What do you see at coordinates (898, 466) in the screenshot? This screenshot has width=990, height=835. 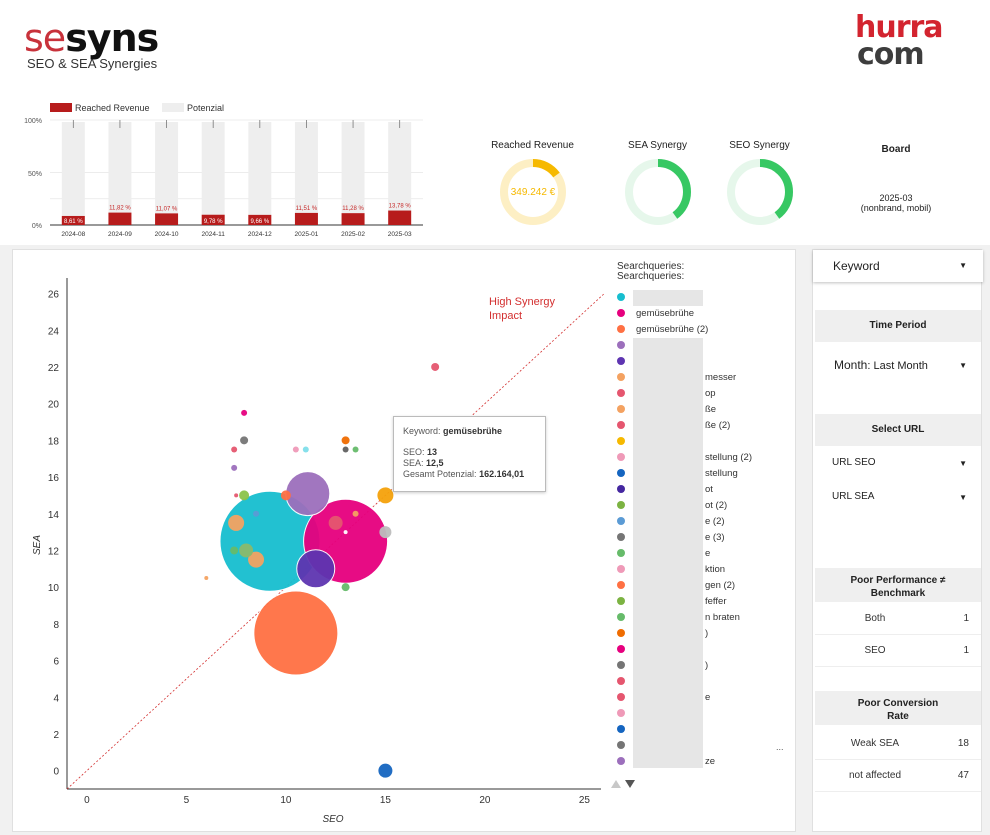 I see `url-seo-dropdown: URL SEO ▼` at bounding box center [898, 466].